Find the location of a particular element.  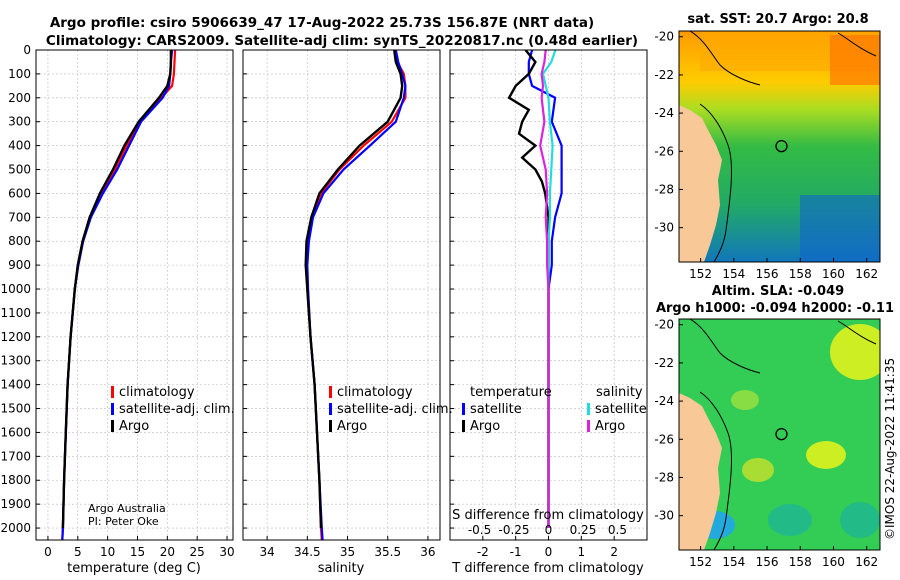

temperature-legend: climatology satellite-adj. clim. Argo is located at coordinates (173, 409).